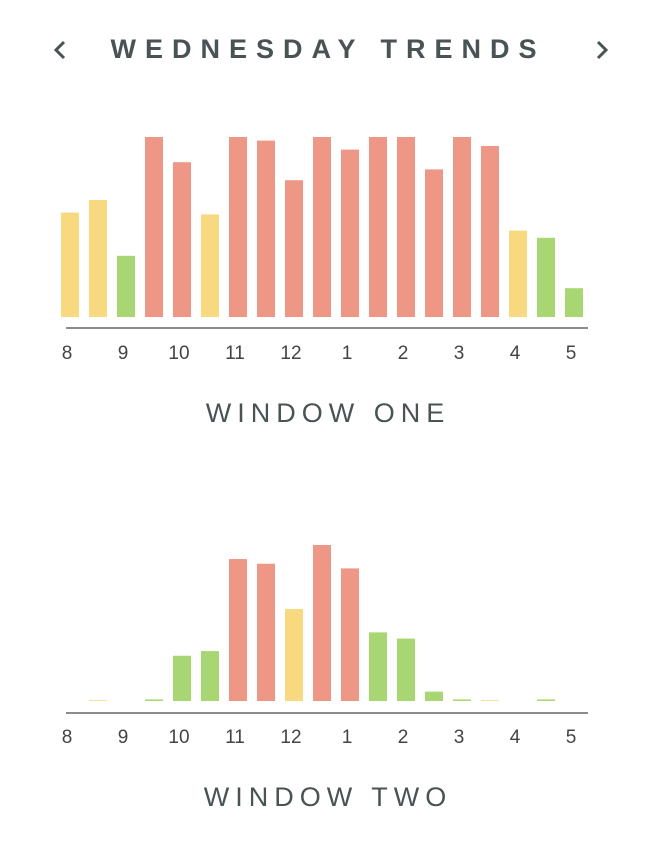 The height and width of the screenshot is (843, 656). I want to click on chart-title: WINDOW ONE, so click(328, 413).